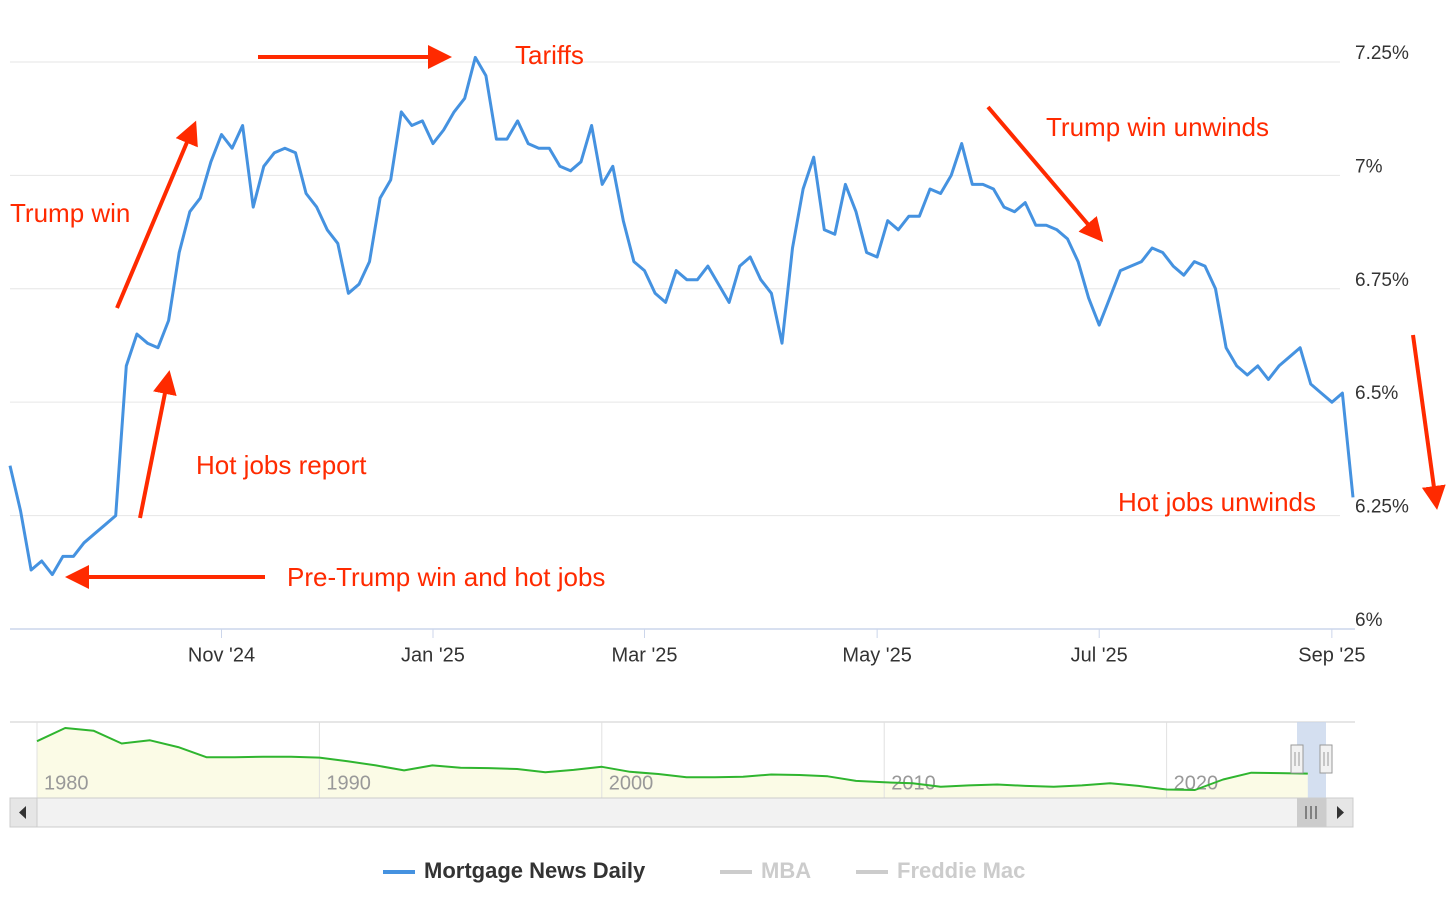 This screenshot has height=907, width=1456. Describe the element at coordinates (535, 870) in the screenshot. I see `legend-label: Mortgage News Daily` at that location.